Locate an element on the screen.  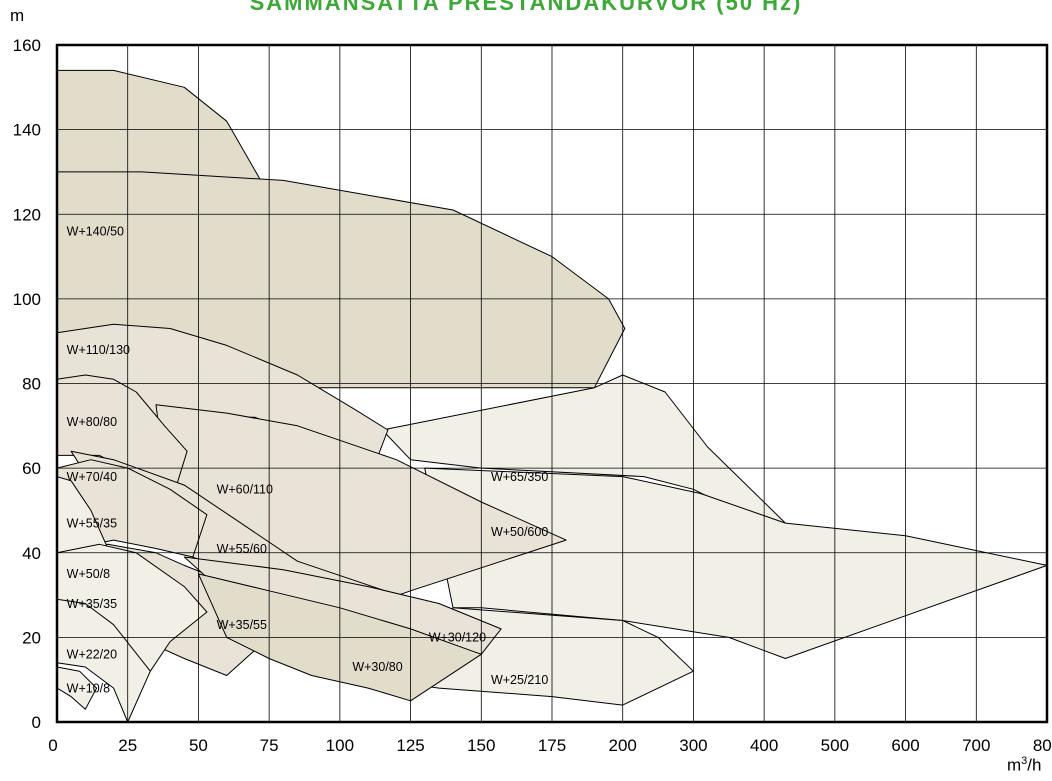
pump-label: W+30/80 is located at coordinates (377, 667).